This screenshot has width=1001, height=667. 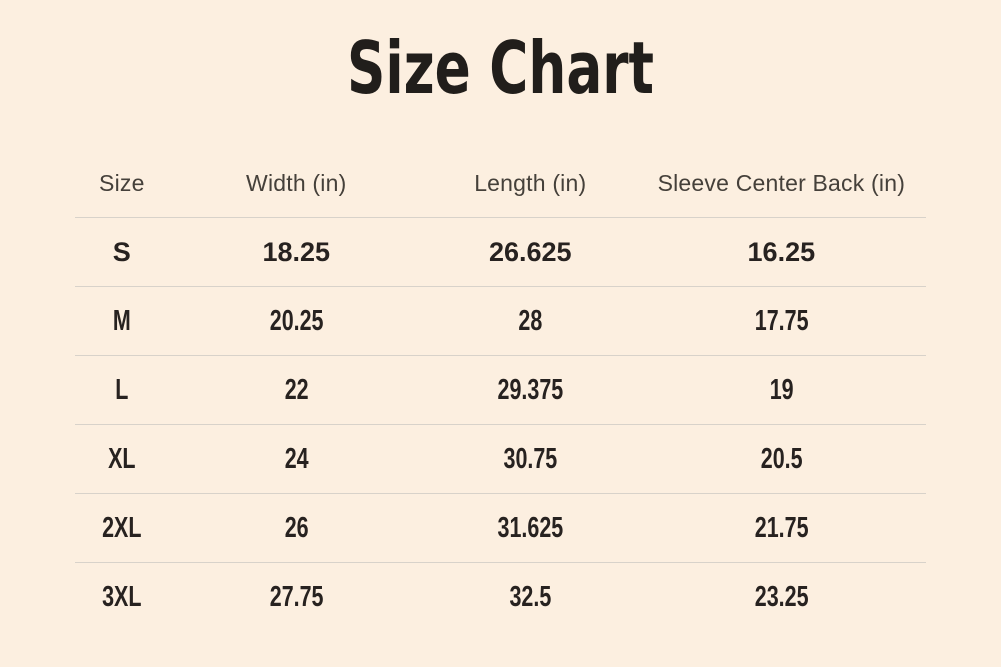 What do you see at coordinates (296, 251) in the screenshot?
I see `cell-width: 18.25` at bounding box center [296, 251].